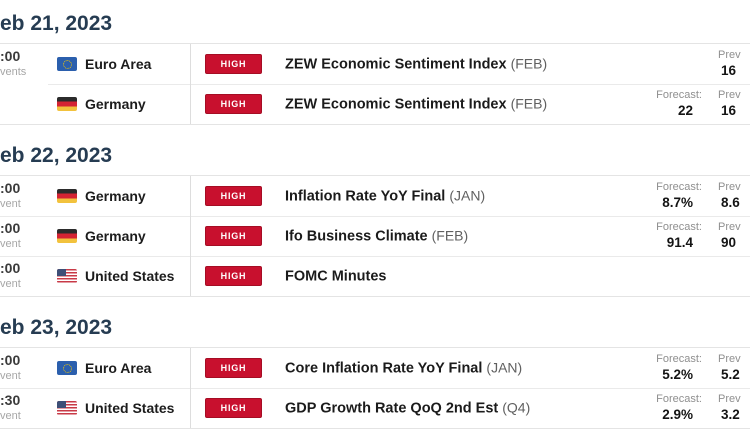  I want to click on event-name: FOMC Minutes, so click(336, 276).